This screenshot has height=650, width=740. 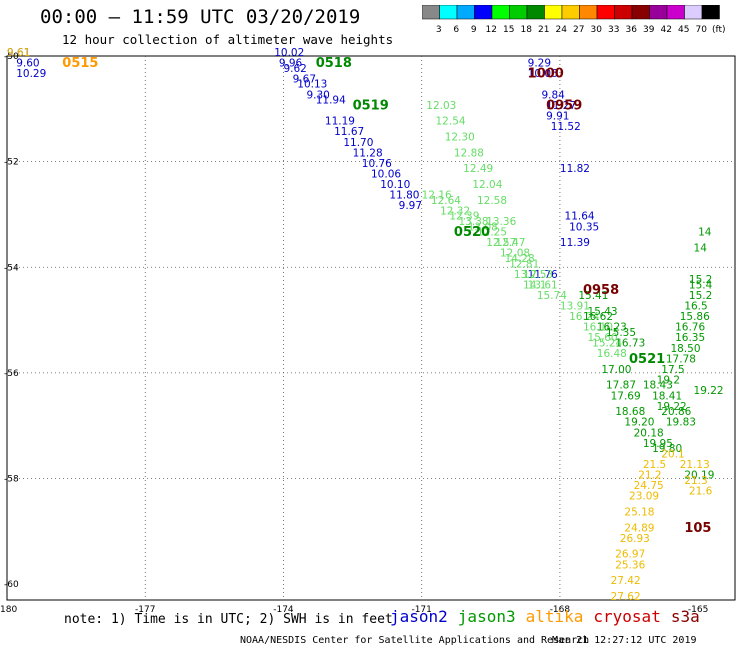 I want to click on y-tick-label: -60, so click(x=11, y=585).